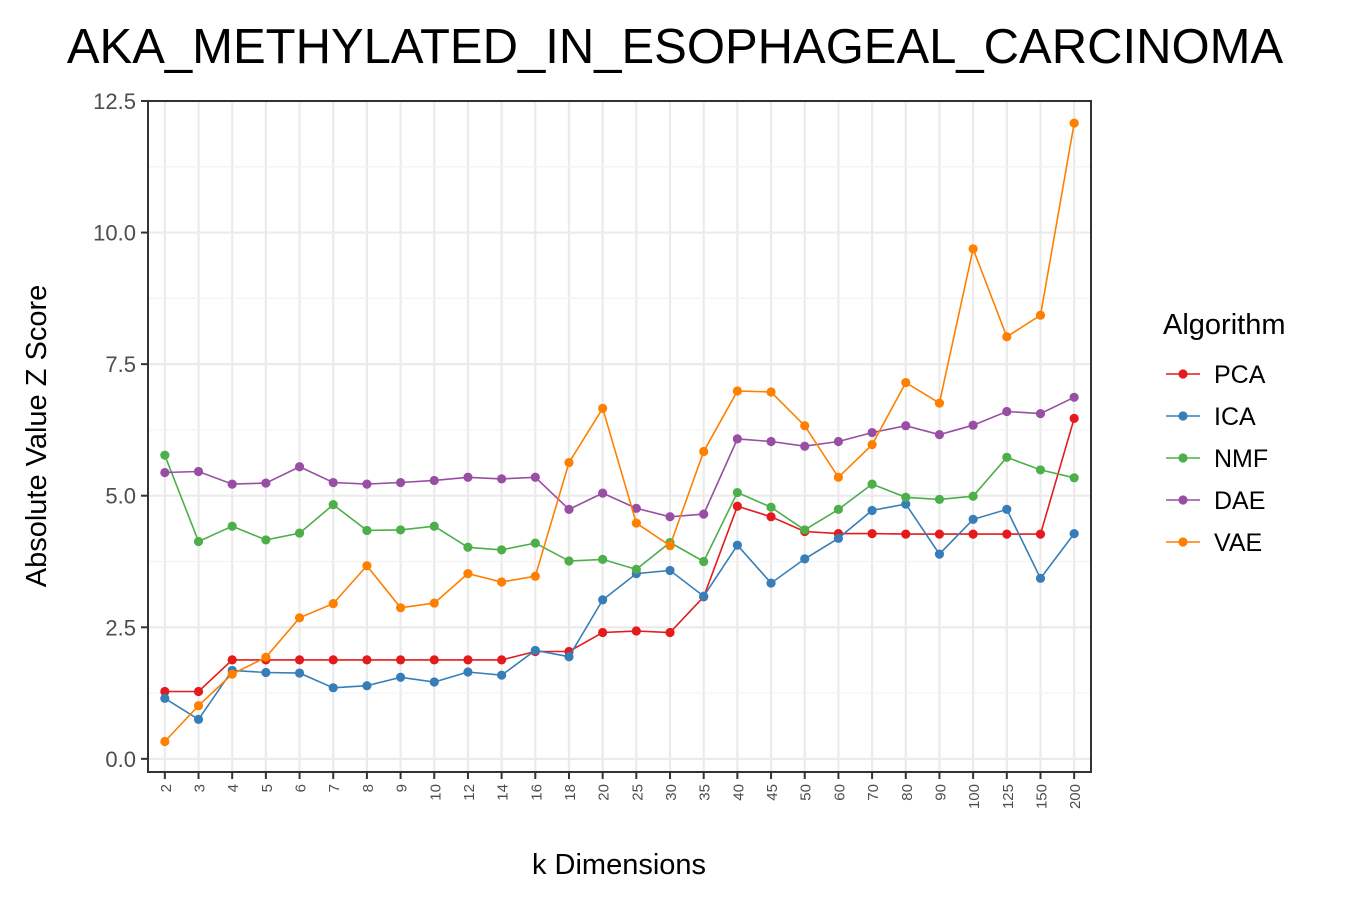 This screenshot has width=1350, height=900. What do you see at coordinates (120, 496) in the screenshot?
I see `y-tick-label: 5.0` at bounding box center [120, 496].